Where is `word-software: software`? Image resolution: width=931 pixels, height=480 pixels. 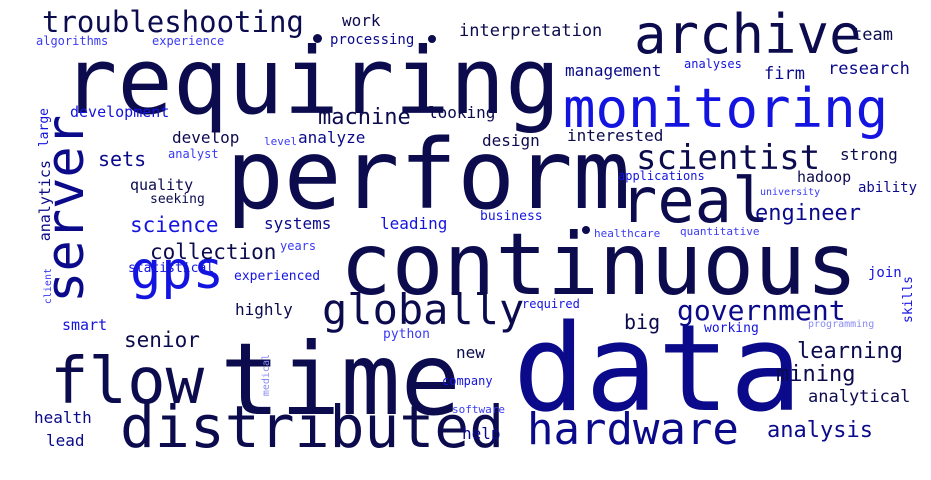 word-software: software is located at coordinates (478, 409).